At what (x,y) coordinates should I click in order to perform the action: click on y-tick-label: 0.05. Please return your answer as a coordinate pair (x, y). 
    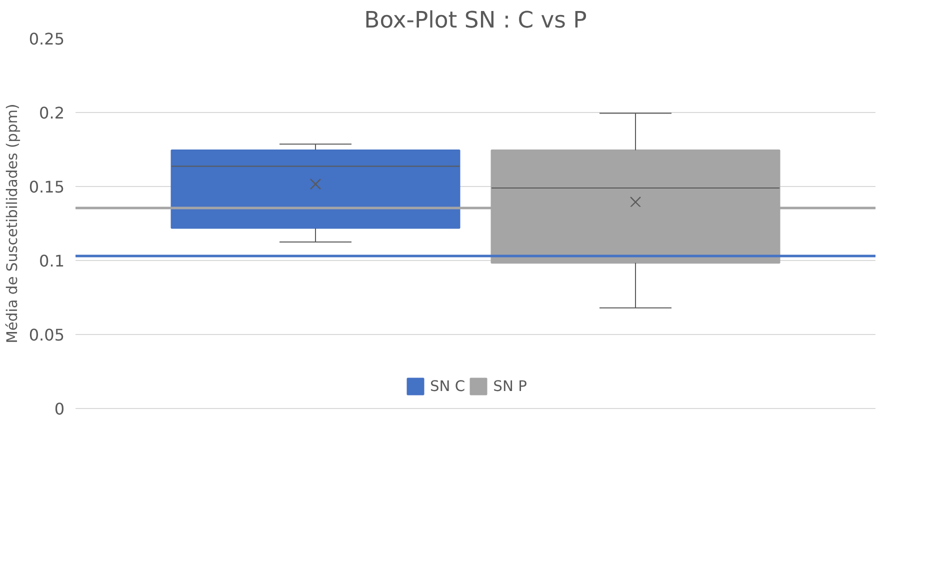
    Looking at the image, I should click on (46, 335).